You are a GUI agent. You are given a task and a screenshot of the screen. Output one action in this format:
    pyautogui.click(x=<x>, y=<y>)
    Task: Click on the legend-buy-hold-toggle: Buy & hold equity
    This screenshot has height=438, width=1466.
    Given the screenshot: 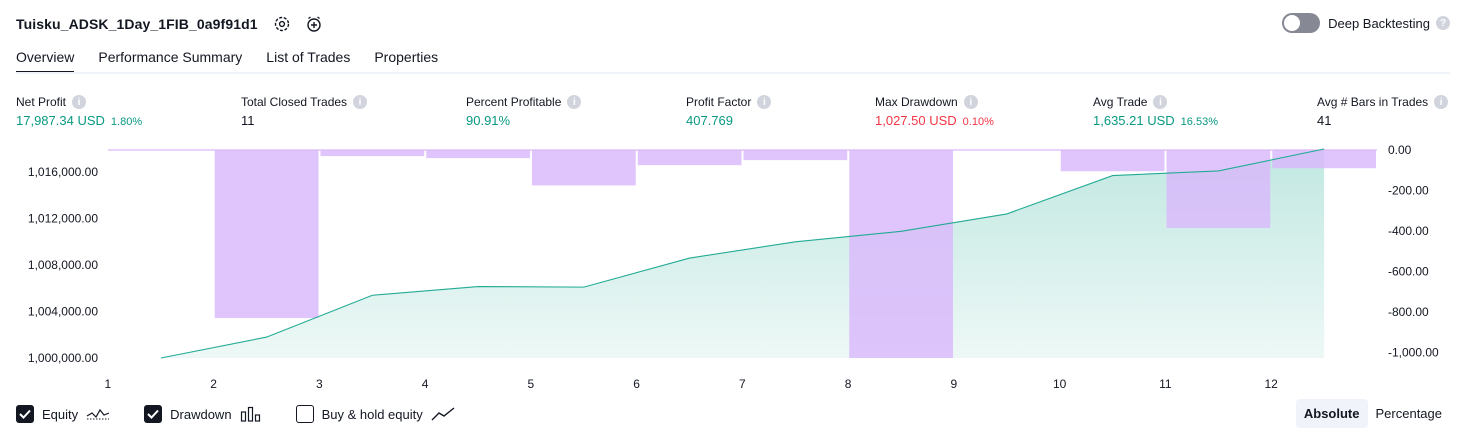 What is the action you would take?
    pyautogui.click(x=375, y=414)
    